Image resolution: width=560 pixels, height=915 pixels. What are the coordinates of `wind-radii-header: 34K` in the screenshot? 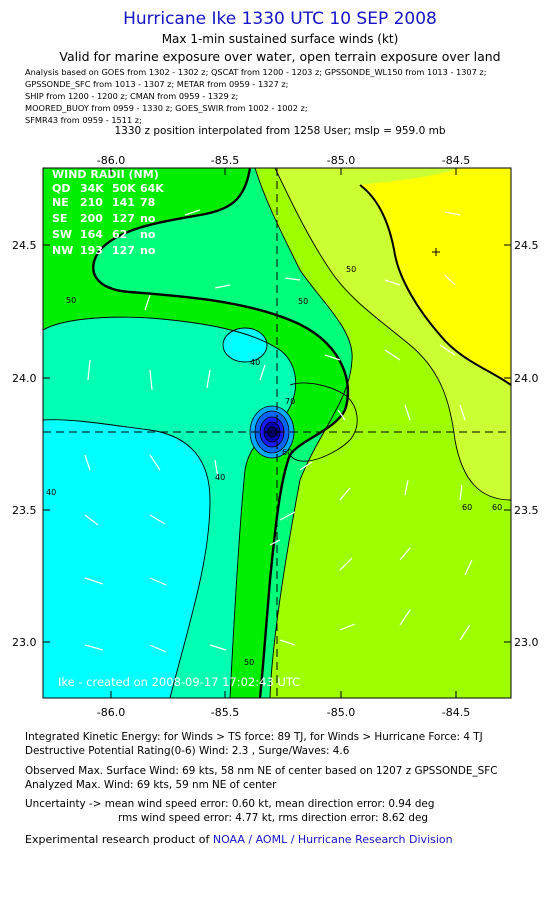 It's located at (92, 188).